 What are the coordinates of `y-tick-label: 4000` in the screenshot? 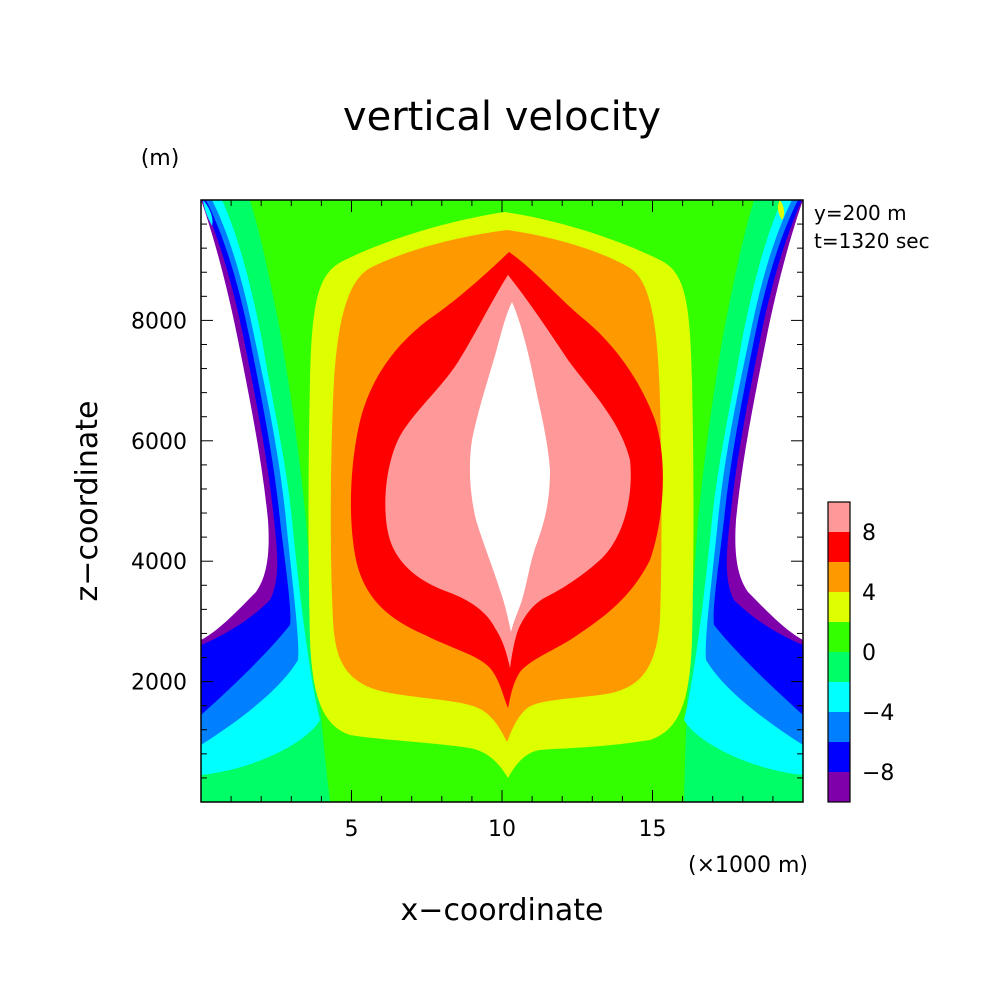 It's located at (159, 562).